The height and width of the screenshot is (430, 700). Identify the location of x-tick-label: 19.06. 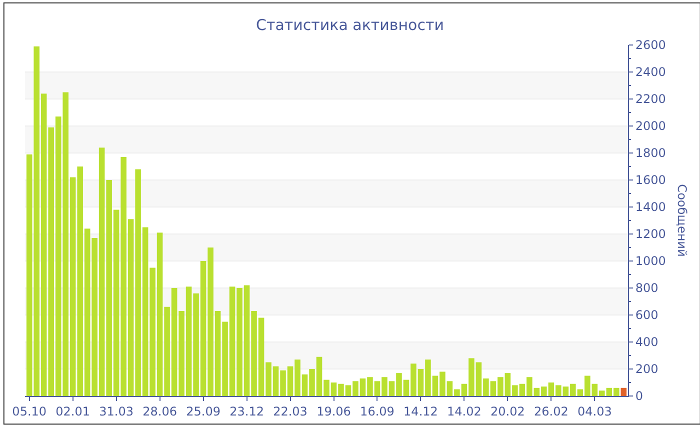
(333, 411).